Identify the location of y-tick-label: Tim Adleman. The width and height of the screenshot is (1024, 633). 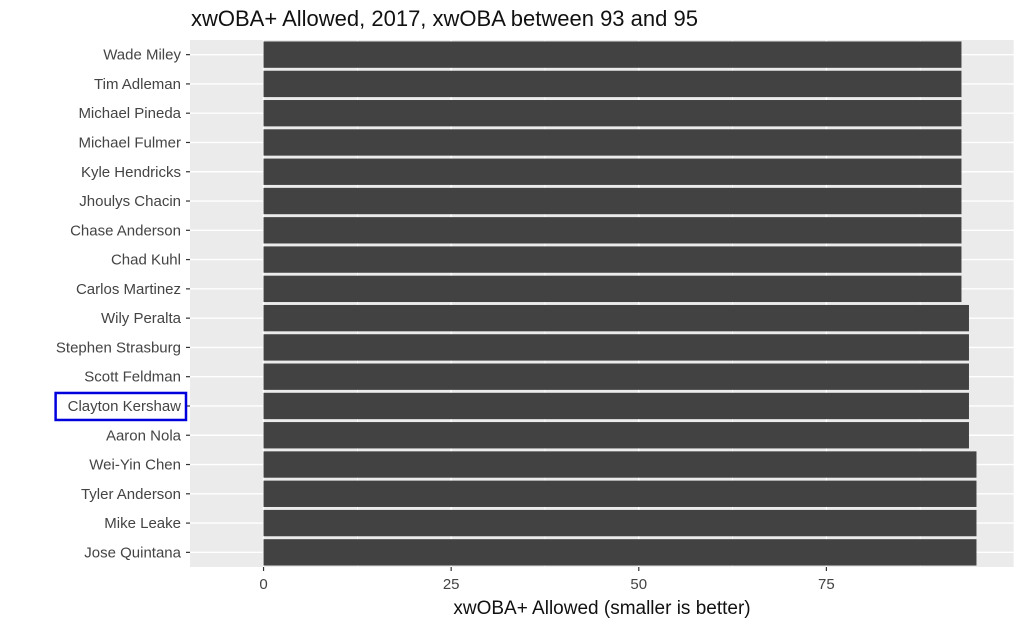
(137, 84).